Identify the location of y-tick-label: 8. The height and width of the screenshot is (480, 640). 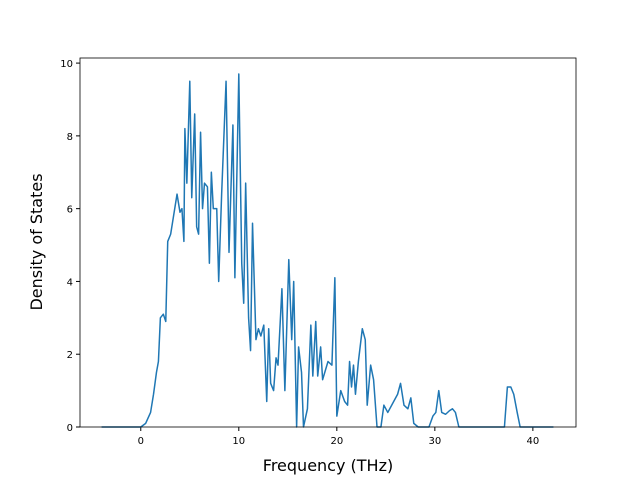
(70, 137).